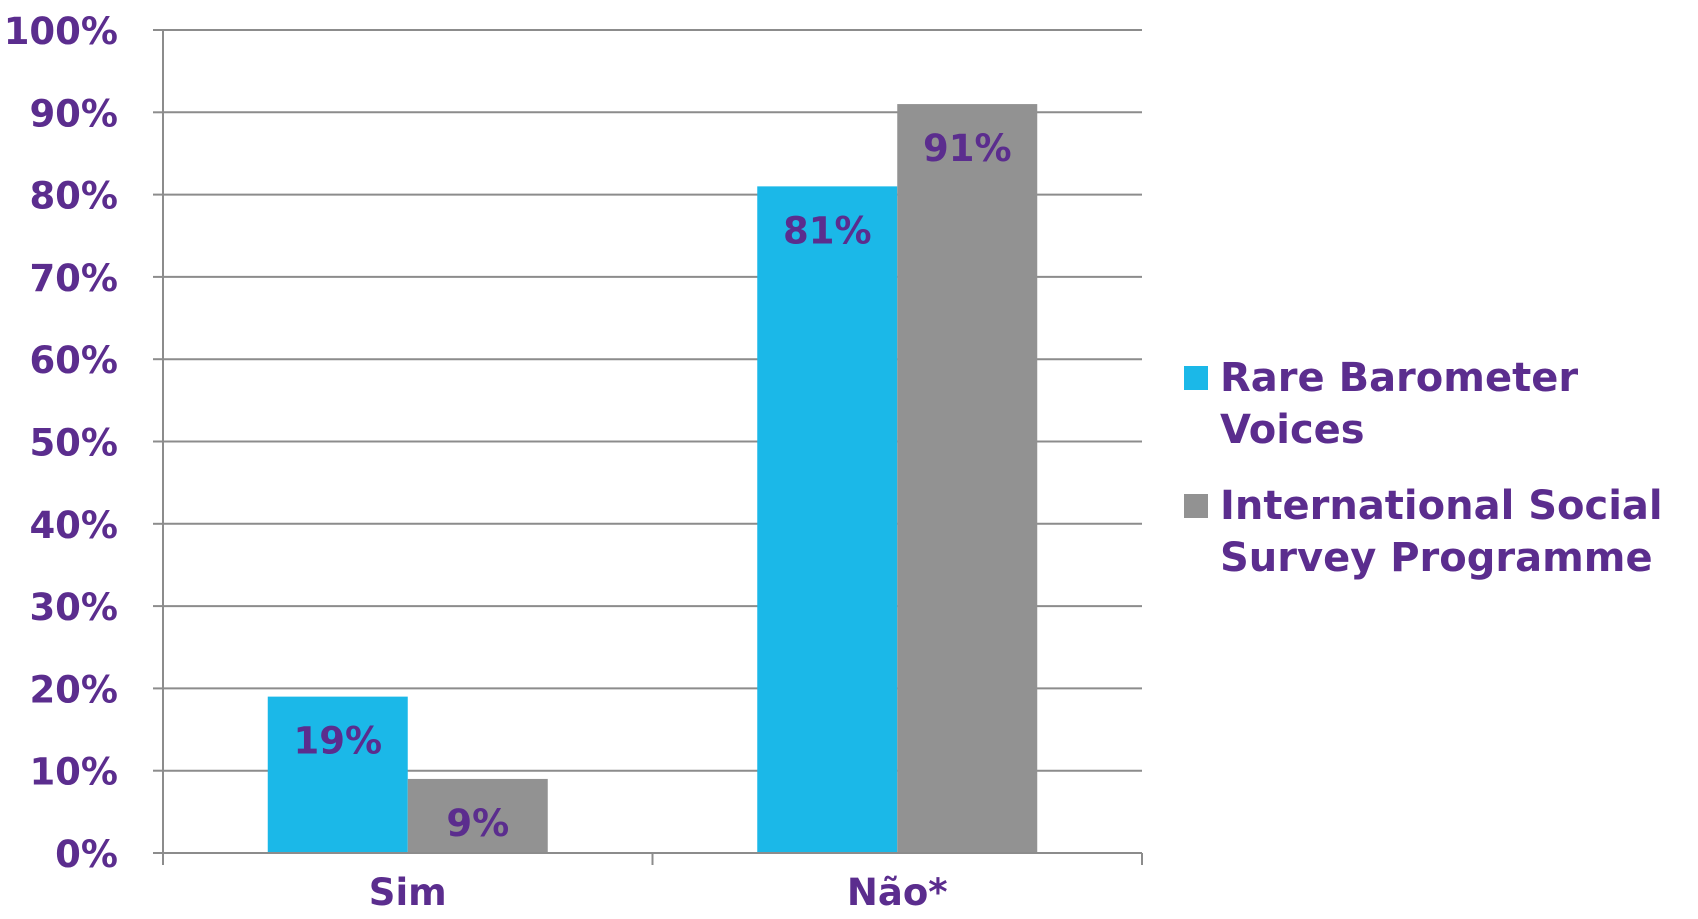 The image size is (1698, 919). What do you see at coordinates (73, 113) in the screenshot?
I see `y-tick-label: 90%` at bounding box center [73, 113].